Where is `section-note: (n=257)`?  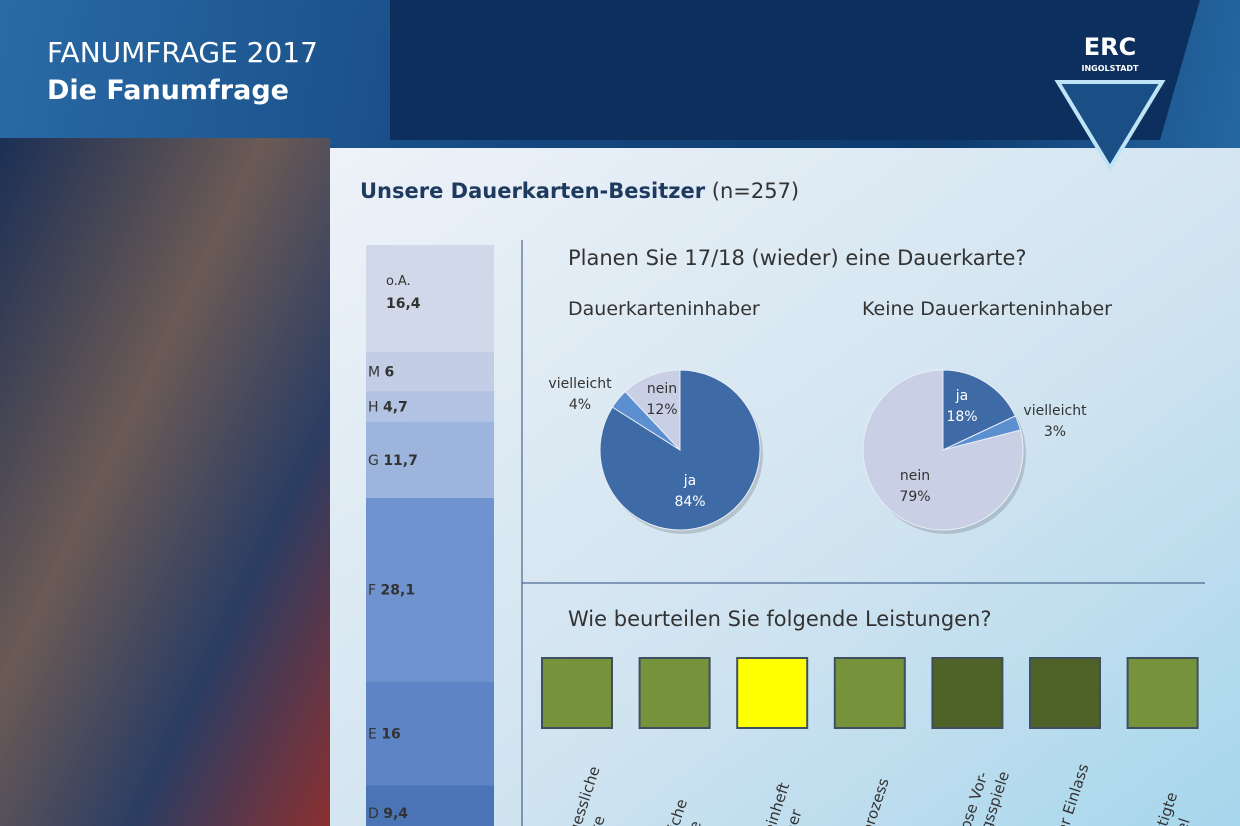 section-note: (n=257) is located at coordinates (755, 191).